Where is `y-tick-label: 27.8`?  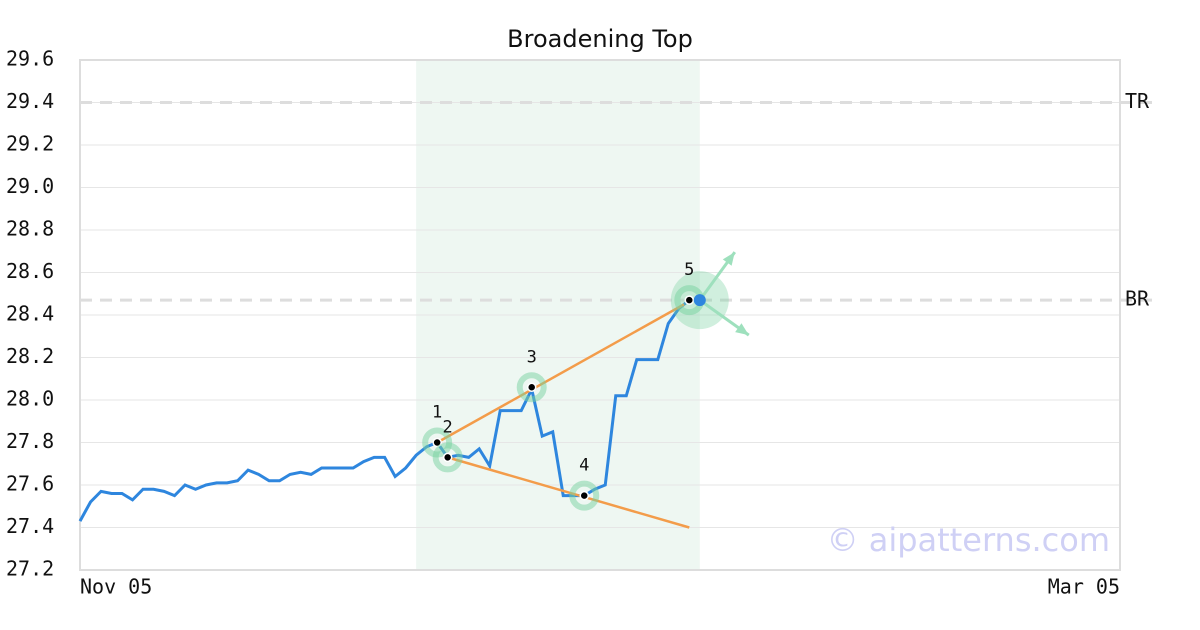 y-tick-label: 27.8 is located at coordinates (30, 441).